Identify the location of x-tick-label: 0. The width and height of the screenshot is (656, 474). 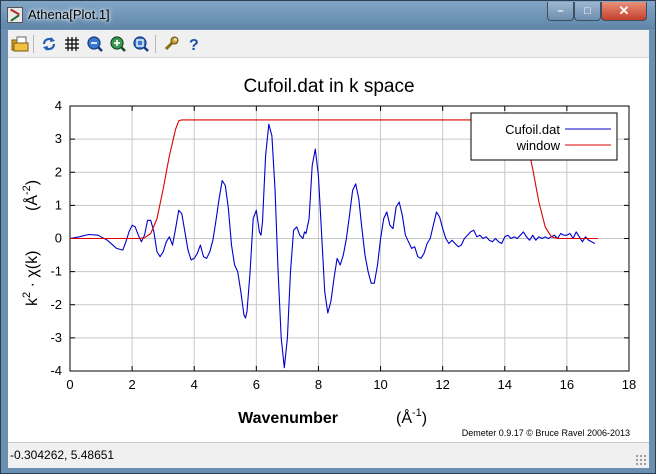
(69, 384).